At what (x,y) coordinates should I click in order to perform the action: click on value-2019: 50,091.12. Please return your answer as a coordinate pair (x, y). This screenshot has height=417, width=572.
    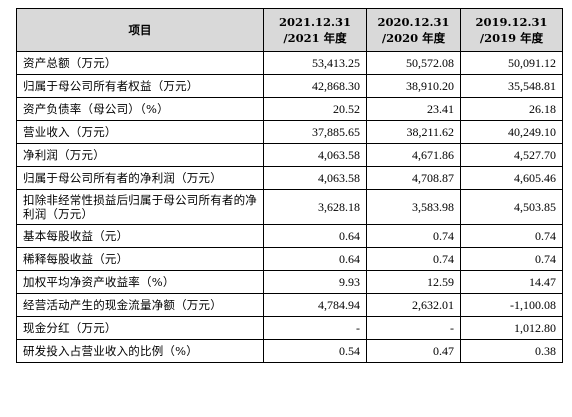
    Looking at the image, I should click on (511, 63).